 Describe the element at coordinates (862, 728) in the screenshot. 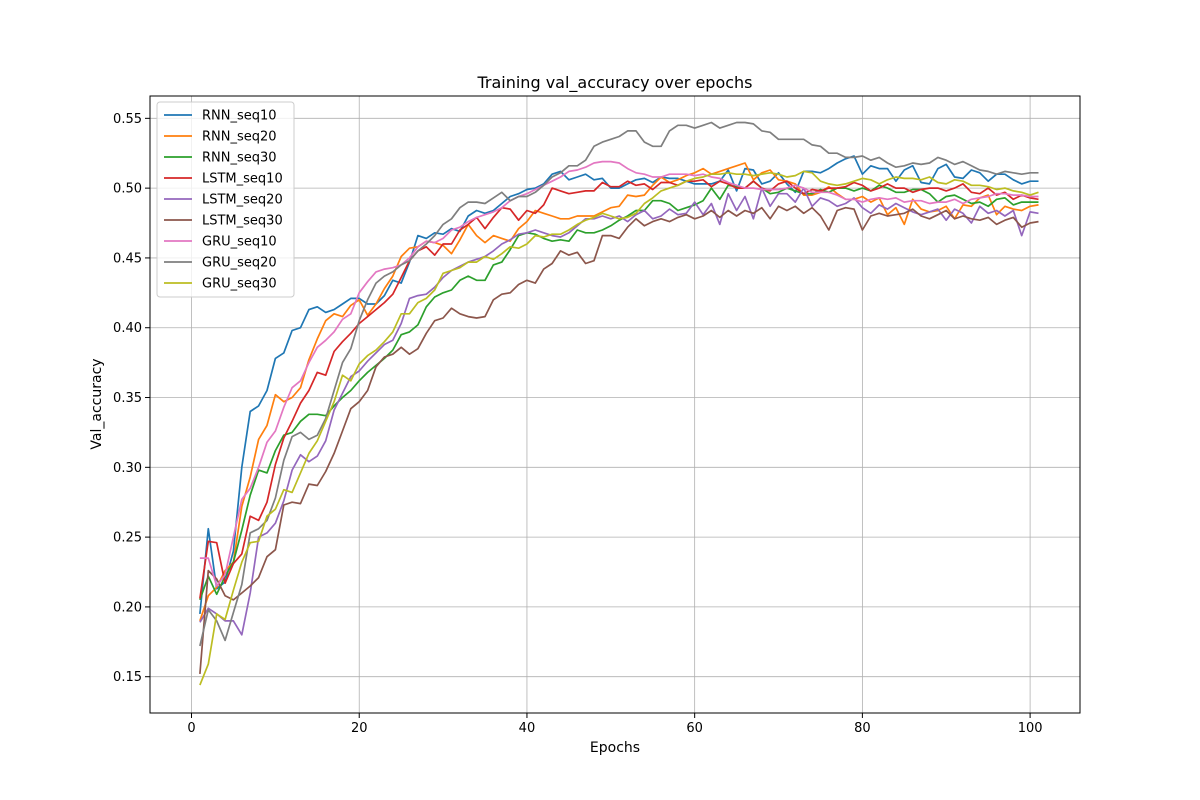

I see `x-tick-label: 80` at that location.